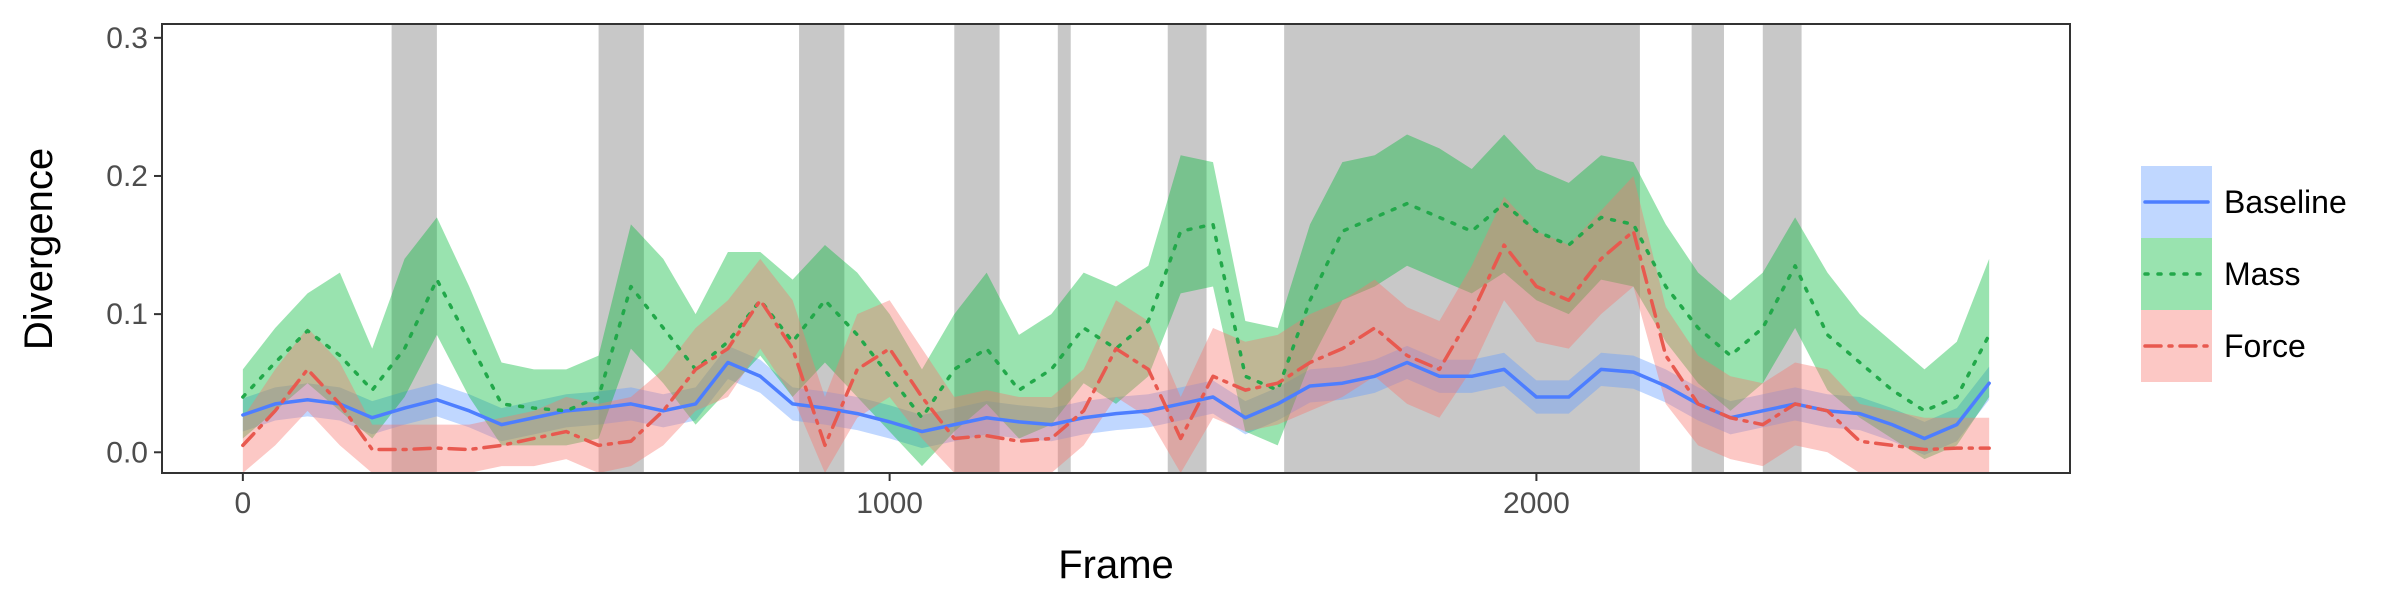 The height and width of the screenshot is (600, 2400). What do you see at coordinates (39, 249) in the screenshot?
I see `y-axis-title: Divergence` at bounding box center [39, 249].